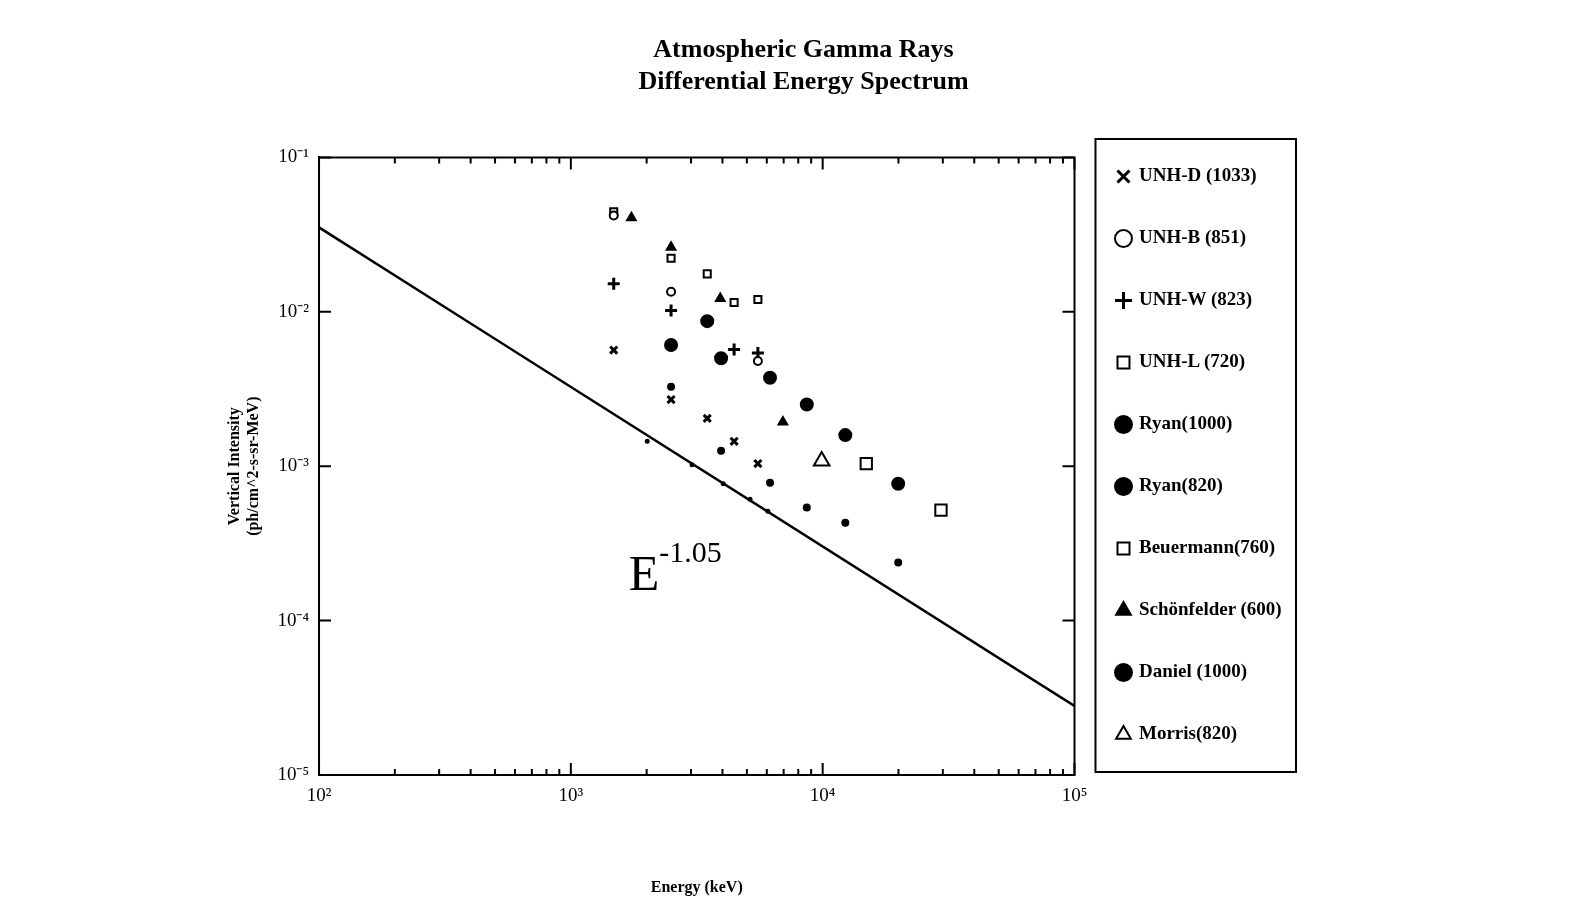 The image size is (1572, 911). Describe the element at coordinates (1192, 361) in the screenshot. I see `legend-label: UNH-L (720)` at that location.